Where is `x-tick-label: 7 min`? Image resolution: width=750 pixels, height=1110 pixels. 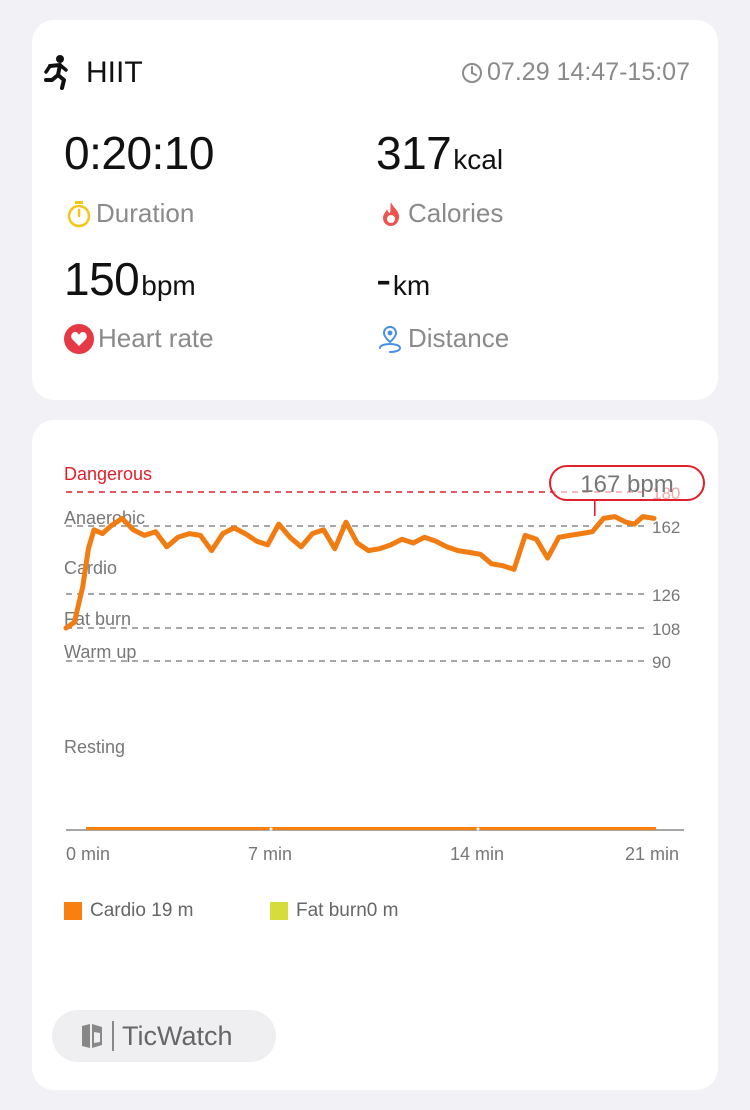
x-tick-label: 7 min is located at coordinates (270, 854).